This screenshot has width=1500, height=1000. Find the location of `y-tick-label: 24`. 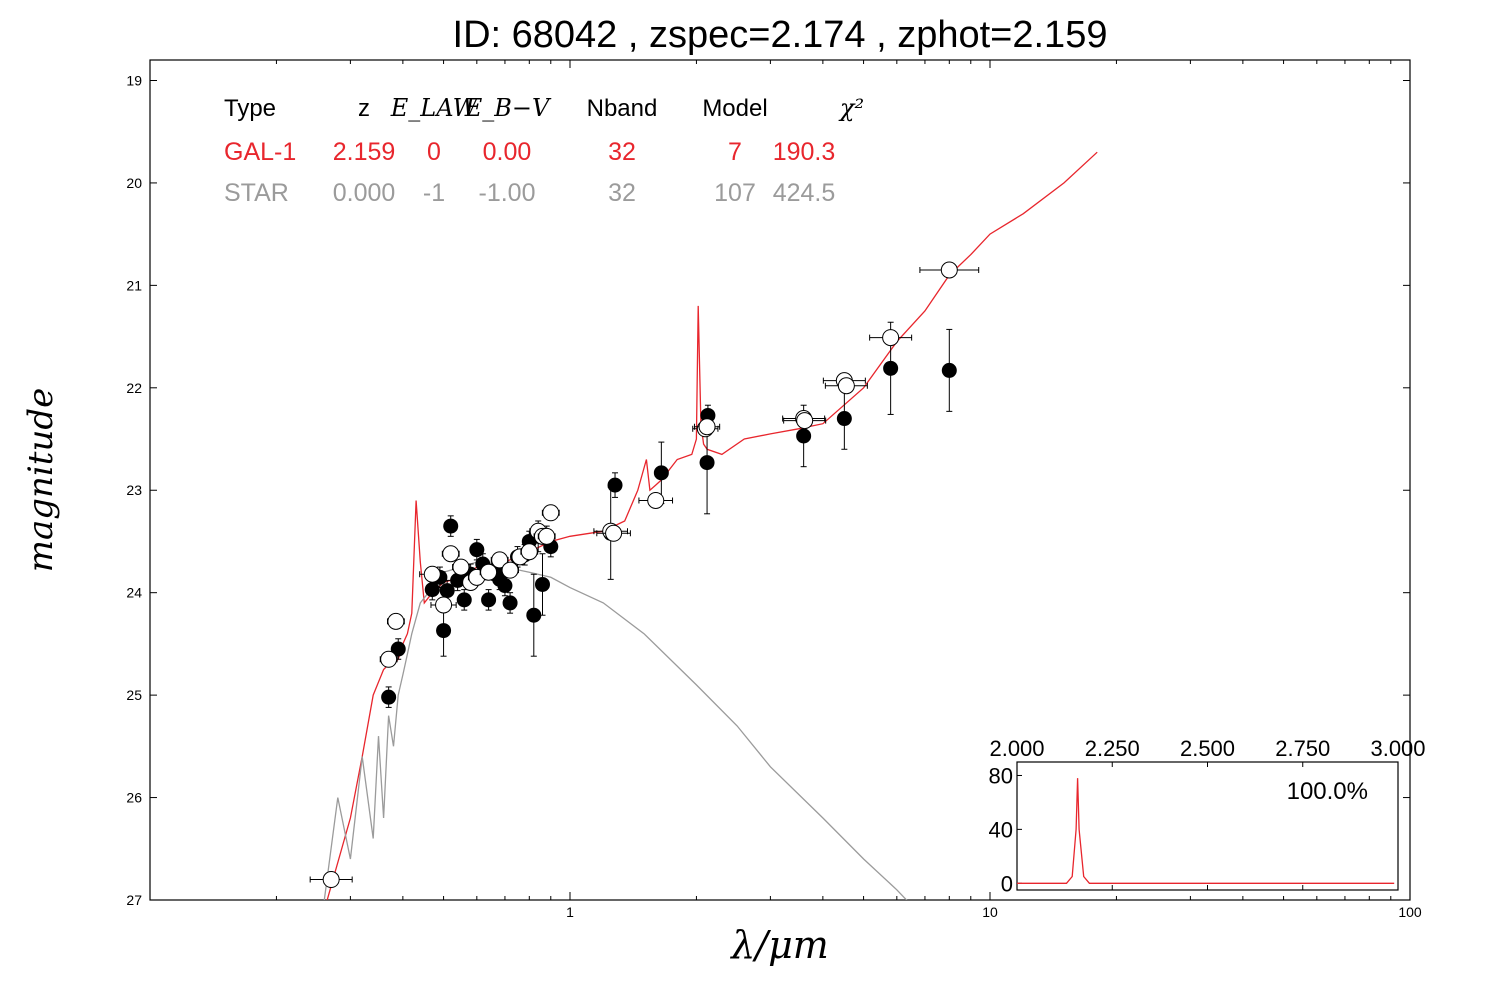

y-tick-label: 24 is located at coordinates (134, 593).